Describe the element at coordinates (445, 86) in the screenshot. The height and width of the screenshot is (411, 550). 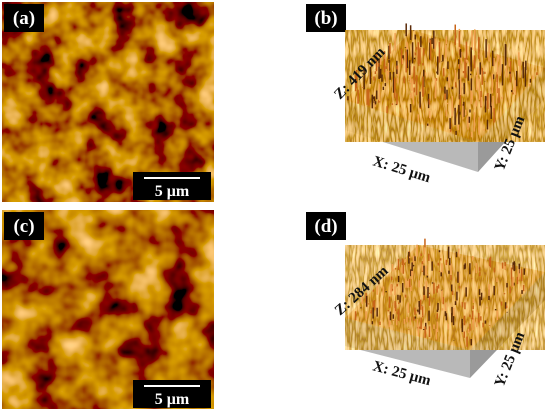
I see `surface-texture` at that location.